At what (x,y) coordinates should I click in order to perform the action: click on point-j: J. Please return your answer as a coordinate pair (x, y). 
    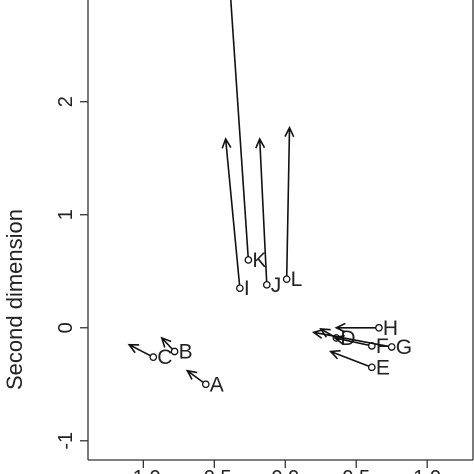
    Looking at the image, I should click on (268, 217).